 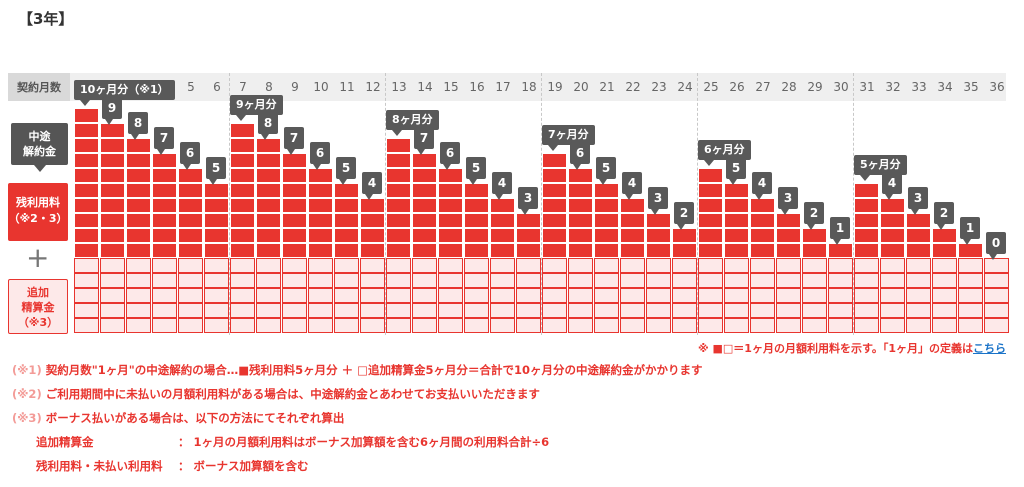 I want to click on month-30: 30, so click(x=841, y=87).